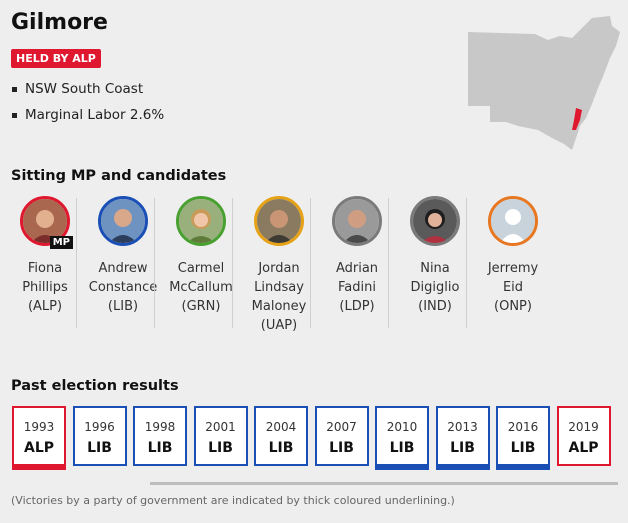  I want to click on result-card: 2019 ALP, so click(583, 436).